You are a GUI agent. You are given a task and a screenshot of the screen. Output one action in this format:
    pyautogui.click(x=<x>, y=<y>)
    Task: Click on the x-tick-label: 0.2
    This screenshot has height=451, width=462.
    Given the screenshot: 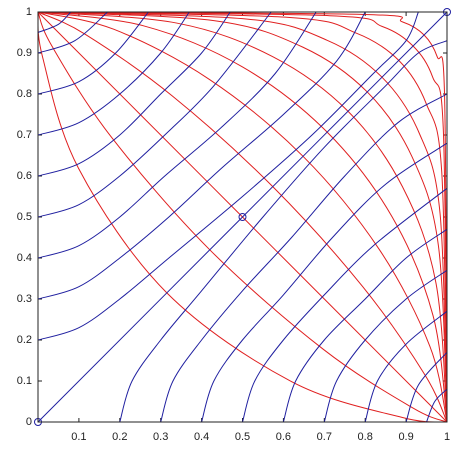 What is the action you would take?
    pyautogui.click(x=119, y=437)
    